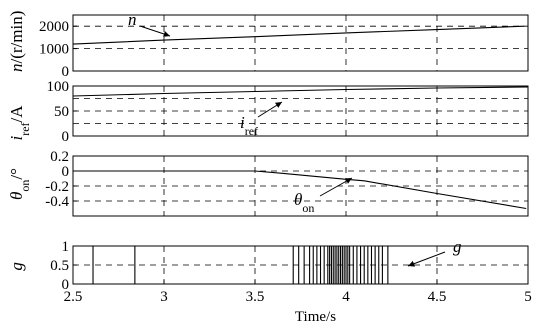  What do you see at coordinates (426, 259) in the screenshot?
I see `annotation-arrow` at bounding box center [426, 259].